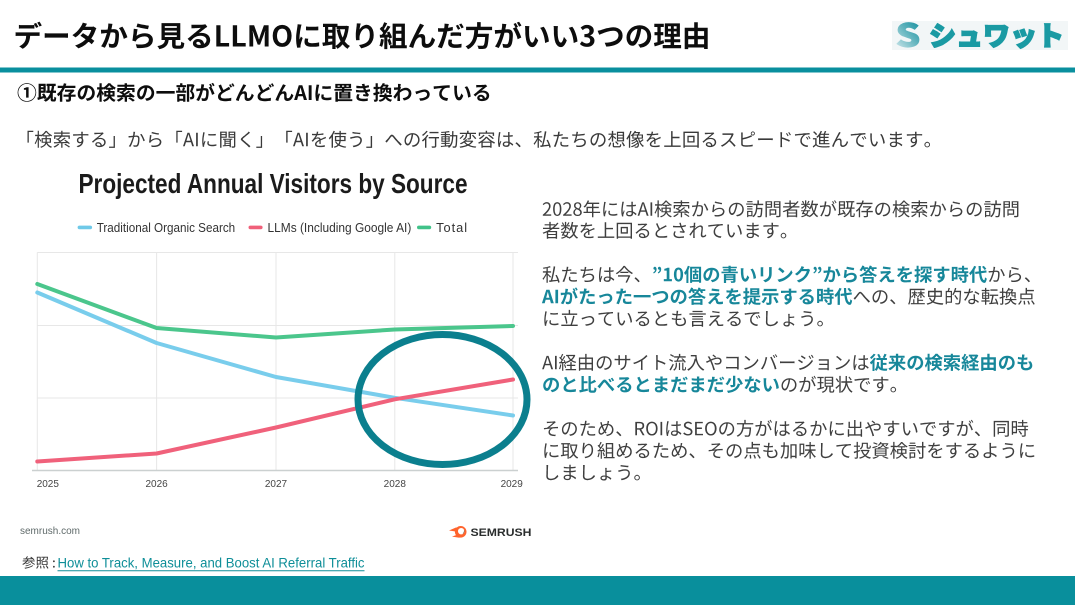 The image size is (1075, 605). I want to click on svg-text: LLMs (Including Google AI), so click(340, 227).